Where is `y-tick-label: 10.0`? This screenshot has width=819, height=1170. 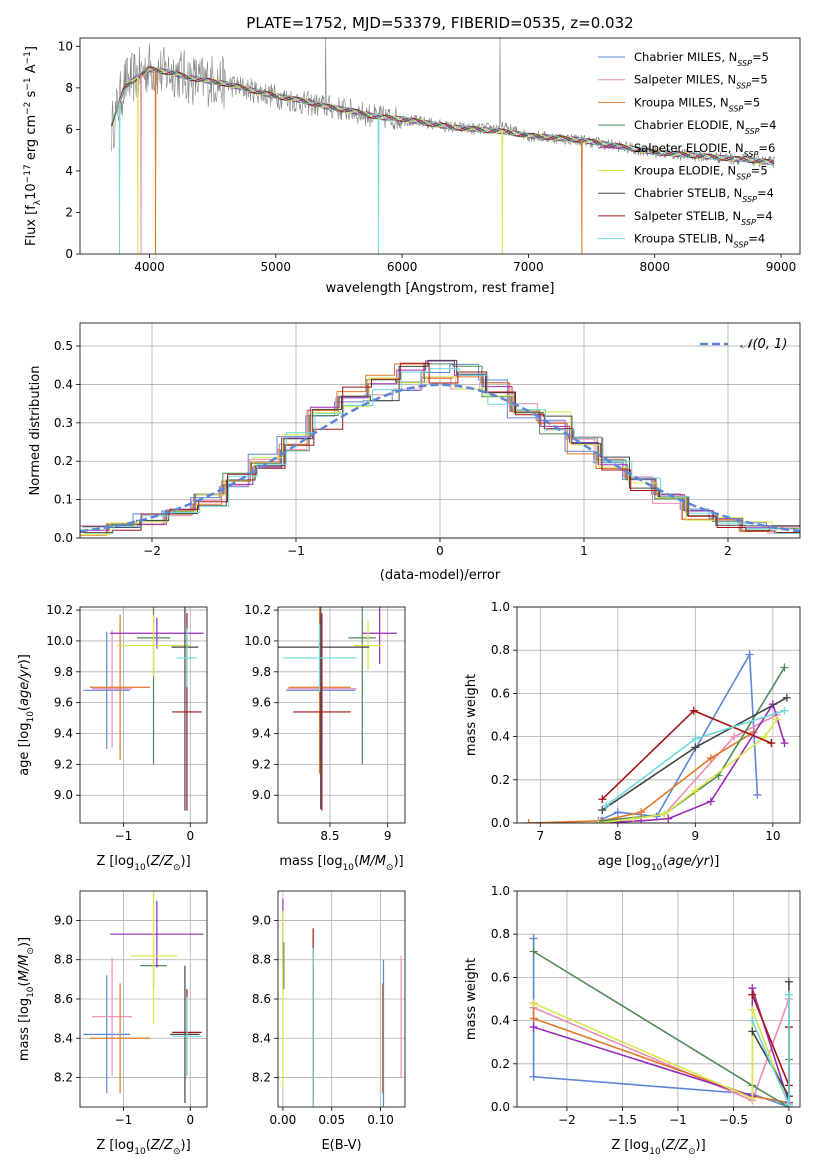
y-tick-label: 10.0 is located at coordinates (59, 641).